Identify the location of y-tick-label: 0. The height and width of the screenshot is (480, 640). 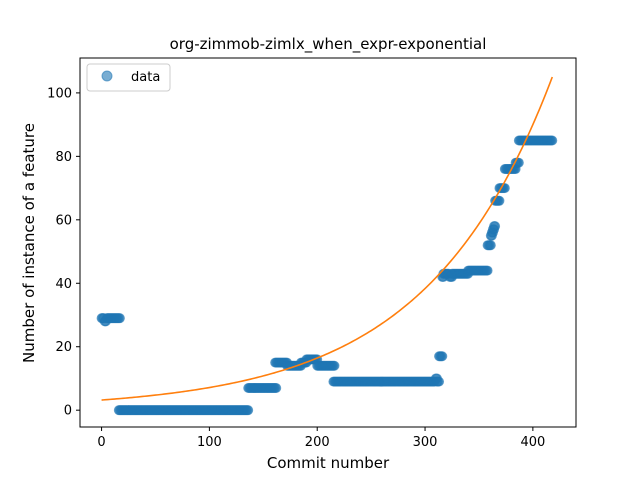
(68, 411).